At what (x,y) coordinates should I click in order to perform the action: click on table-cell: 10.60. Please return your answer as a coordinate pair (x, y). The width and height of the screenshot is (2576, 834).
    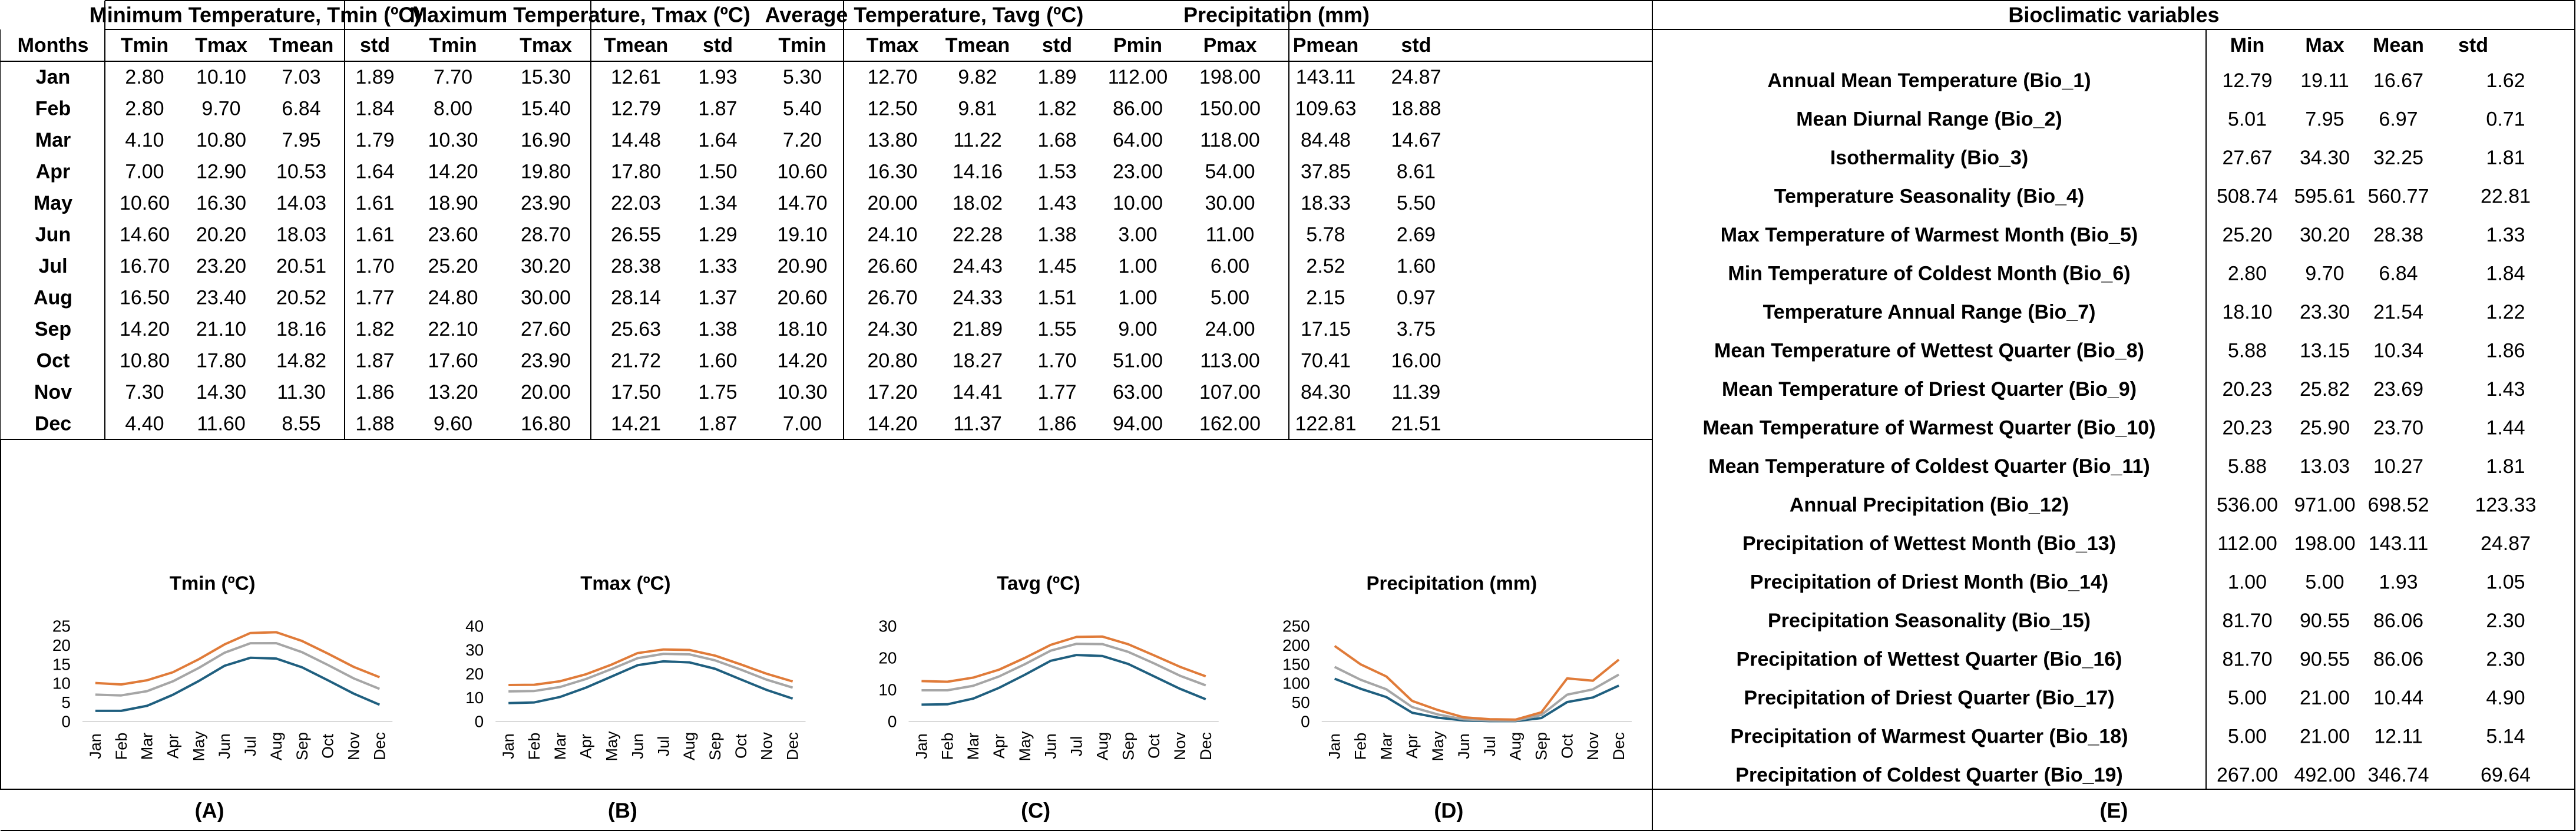
    Looking at the image, I should click on (802, 172).